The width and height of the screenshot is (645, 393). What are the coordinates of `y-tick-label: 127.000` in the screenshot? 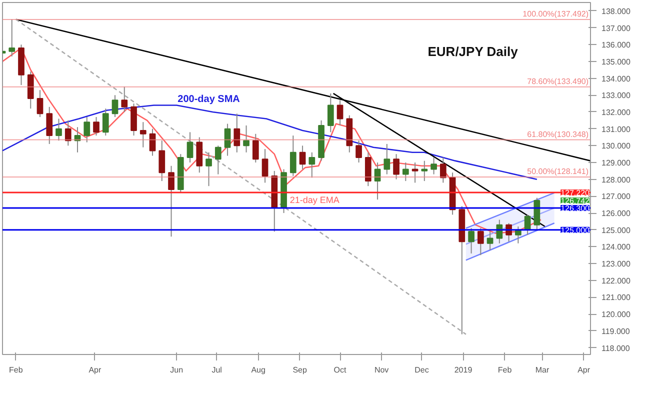 It's located at (616, 197).